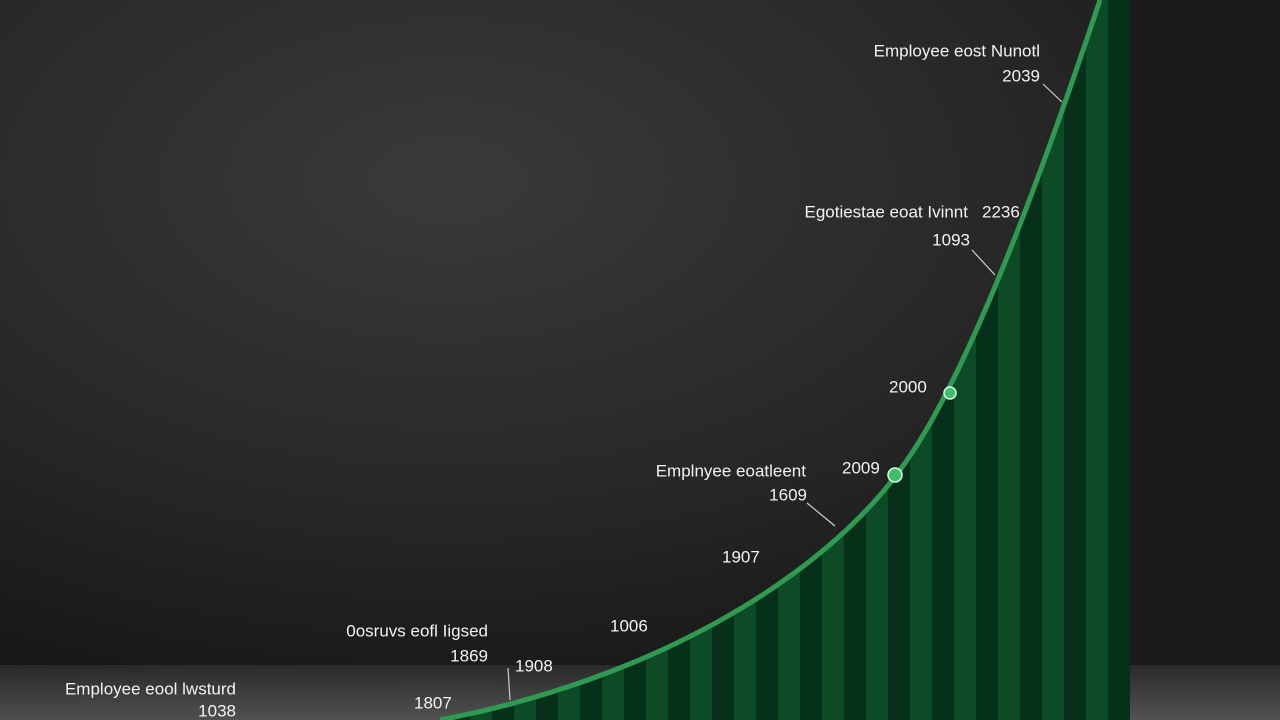 The height and width of the screenshot is (720, 1280). I want to click on annotation-label: Egotiestae eoat Ivinnt, so click(886, 211).